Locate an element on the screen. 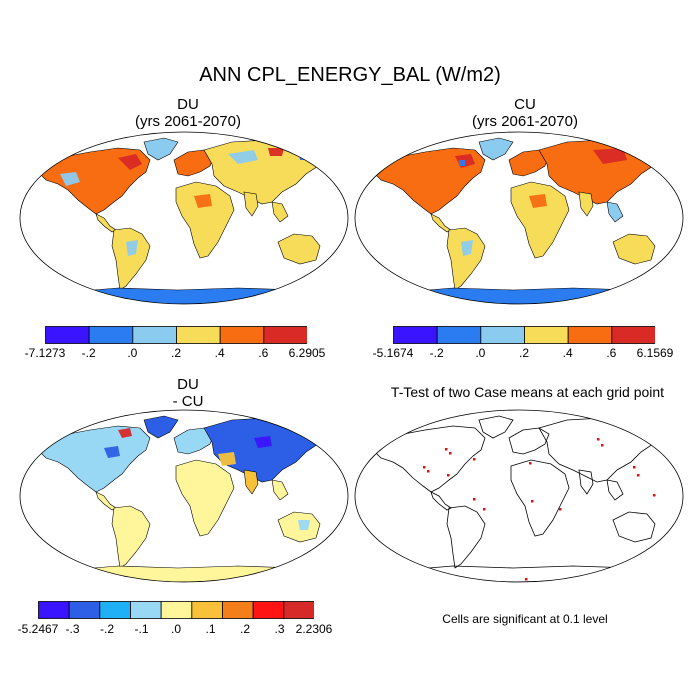 This screenshot has height=700, width=700. colorbar-du-labels: -7.1273 -.2 .0 .2 .4 .6 6.2905 is located at coordinates (175, 354).